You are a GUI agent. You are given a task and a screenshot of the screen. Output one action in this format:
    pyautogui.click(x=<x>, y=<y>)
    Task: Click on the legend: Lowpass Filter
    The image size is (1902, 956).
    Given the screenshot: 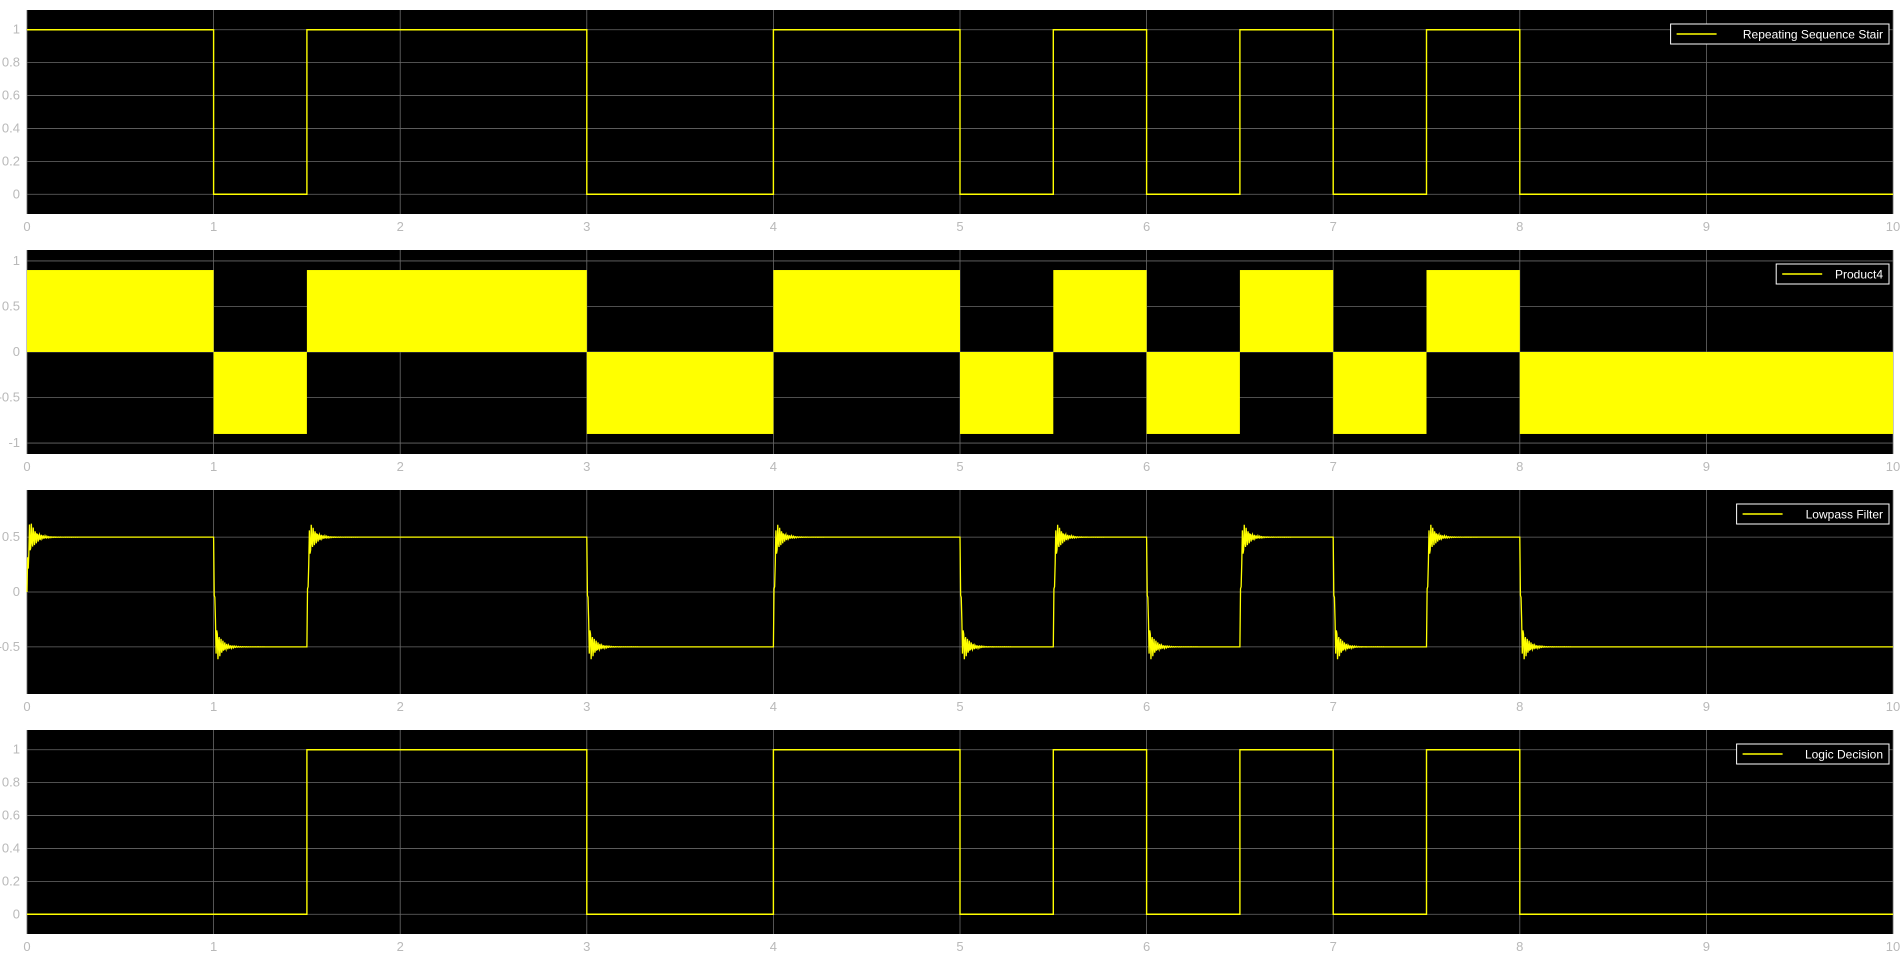 What is the action you would take?
    pyautogui.click(x=1813, y=514)
    